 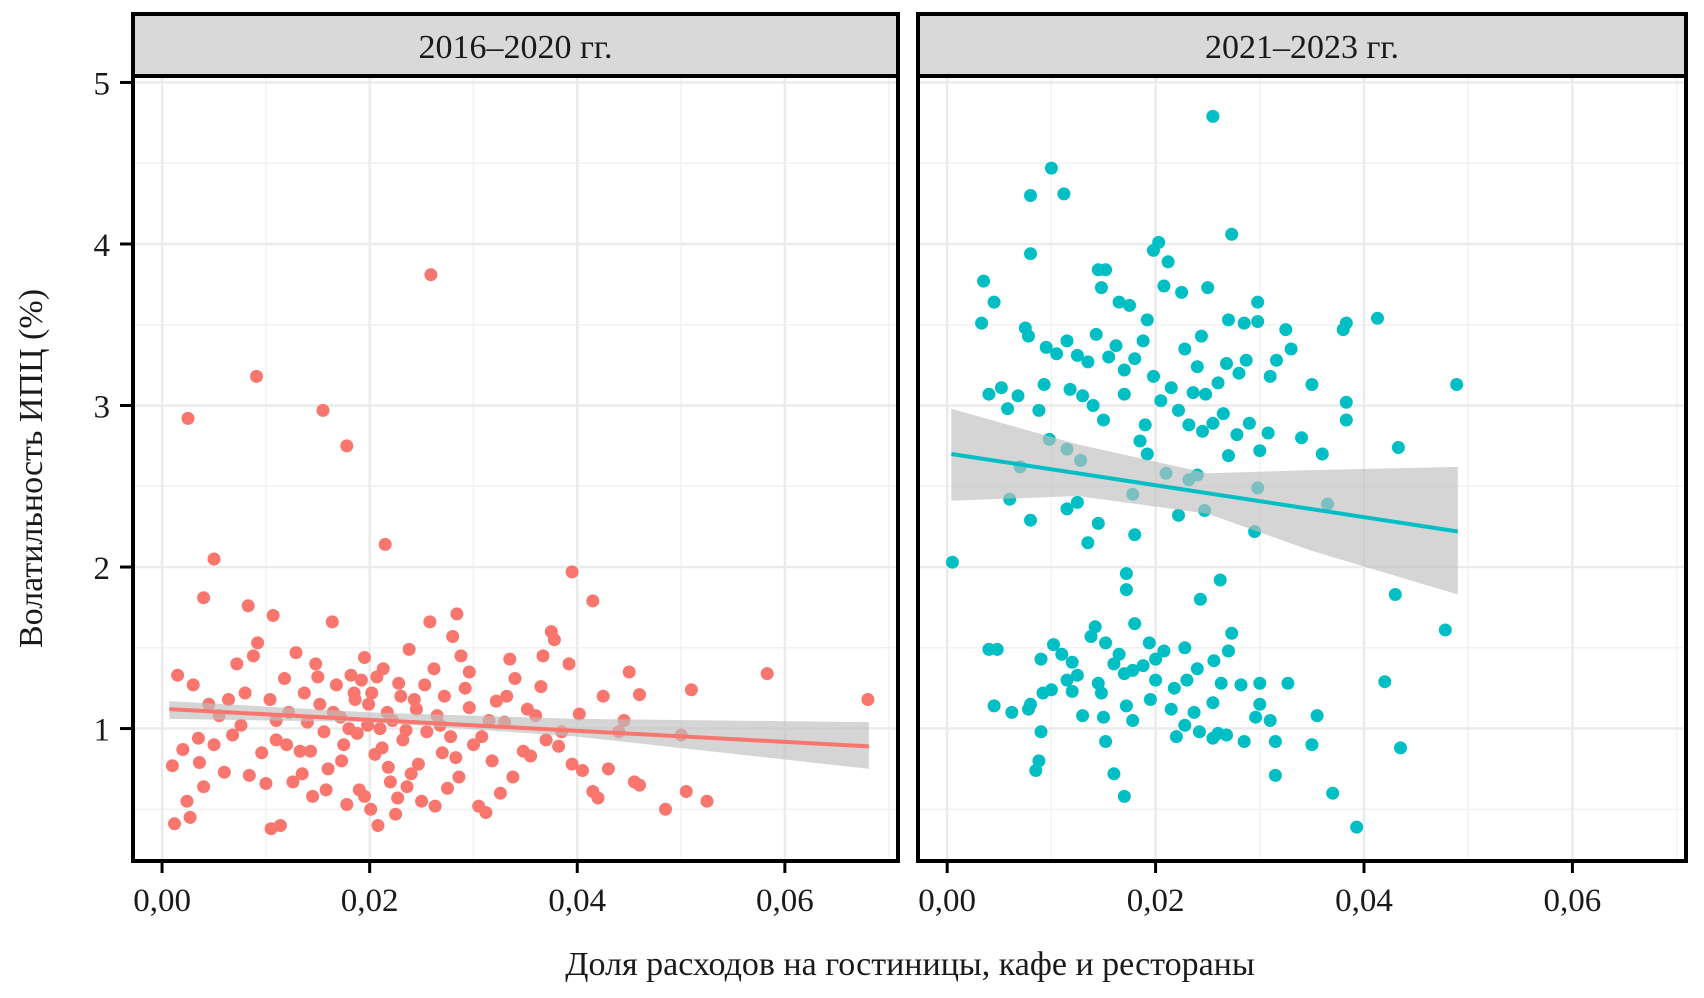 I want to click on x-tick-label: 0,02, so click(x=370, y=901).